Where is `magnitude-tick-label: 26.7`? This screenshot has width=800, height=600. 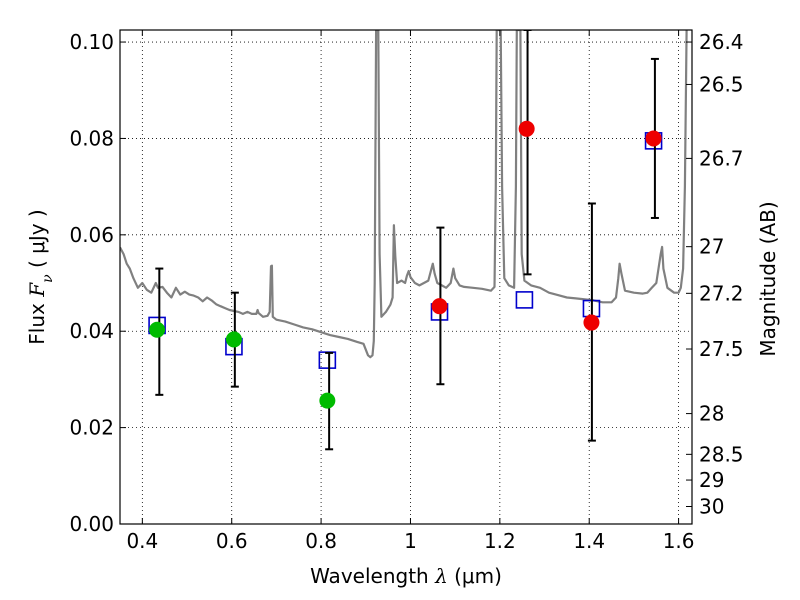 magnitude-tick-label: 26.7 is located at coordinates (721, 158).